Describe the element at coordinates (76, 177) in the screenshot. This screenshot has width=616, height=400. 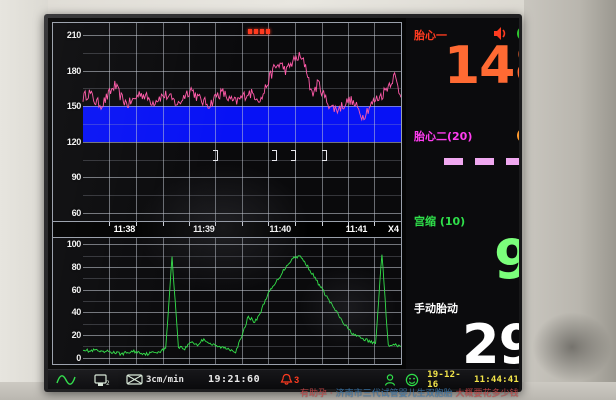
I see `fhr-y-label-90: 90` at that location.